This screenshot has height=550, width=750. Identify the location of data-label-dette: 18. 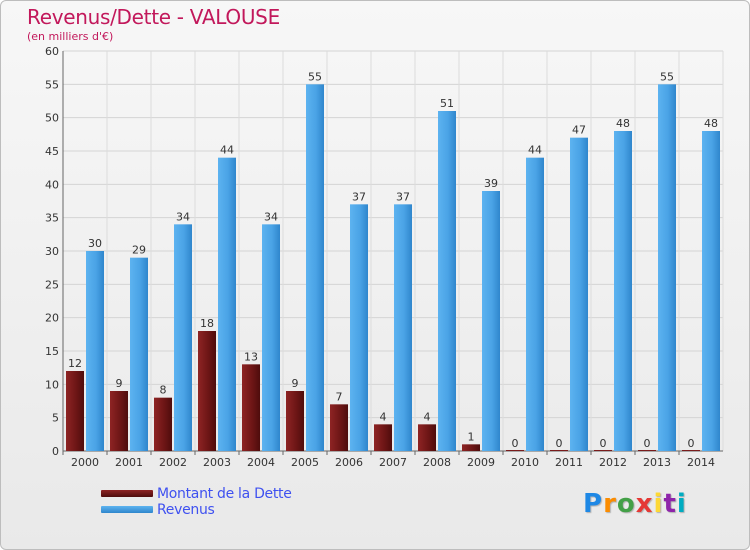
(207, 323).